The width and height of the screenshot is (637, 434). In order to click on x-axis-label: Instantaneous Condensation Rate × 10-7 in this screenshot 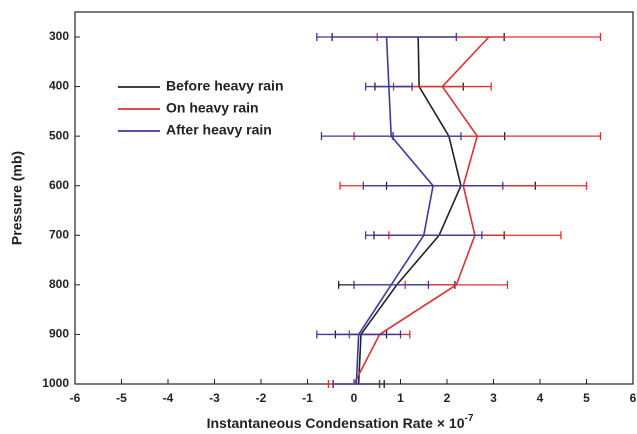, I will do `click(340, 422)`.